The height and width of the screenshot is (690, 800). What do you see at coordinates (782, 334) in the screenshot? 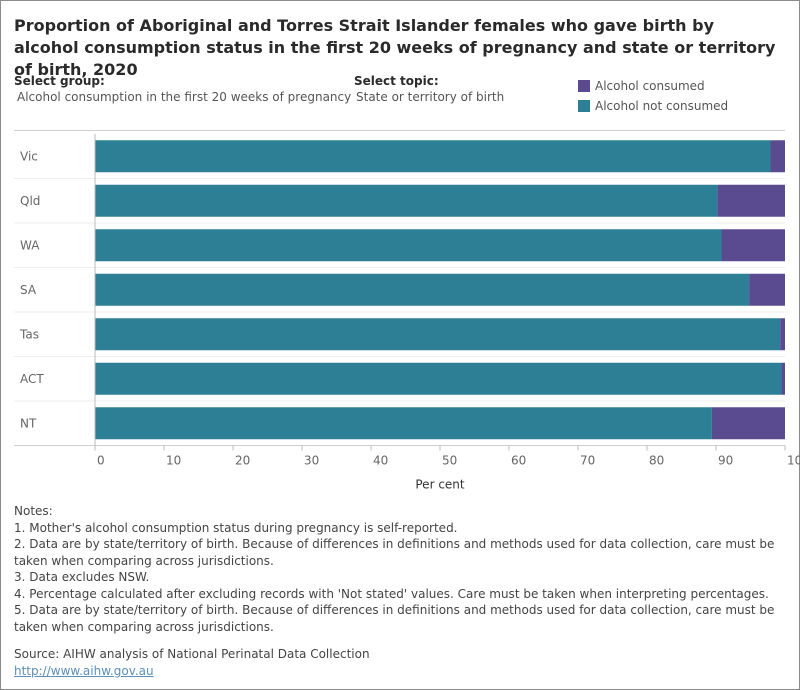
I see `bar-tas-alcohol-consumed` at bounding box center [782, 334].